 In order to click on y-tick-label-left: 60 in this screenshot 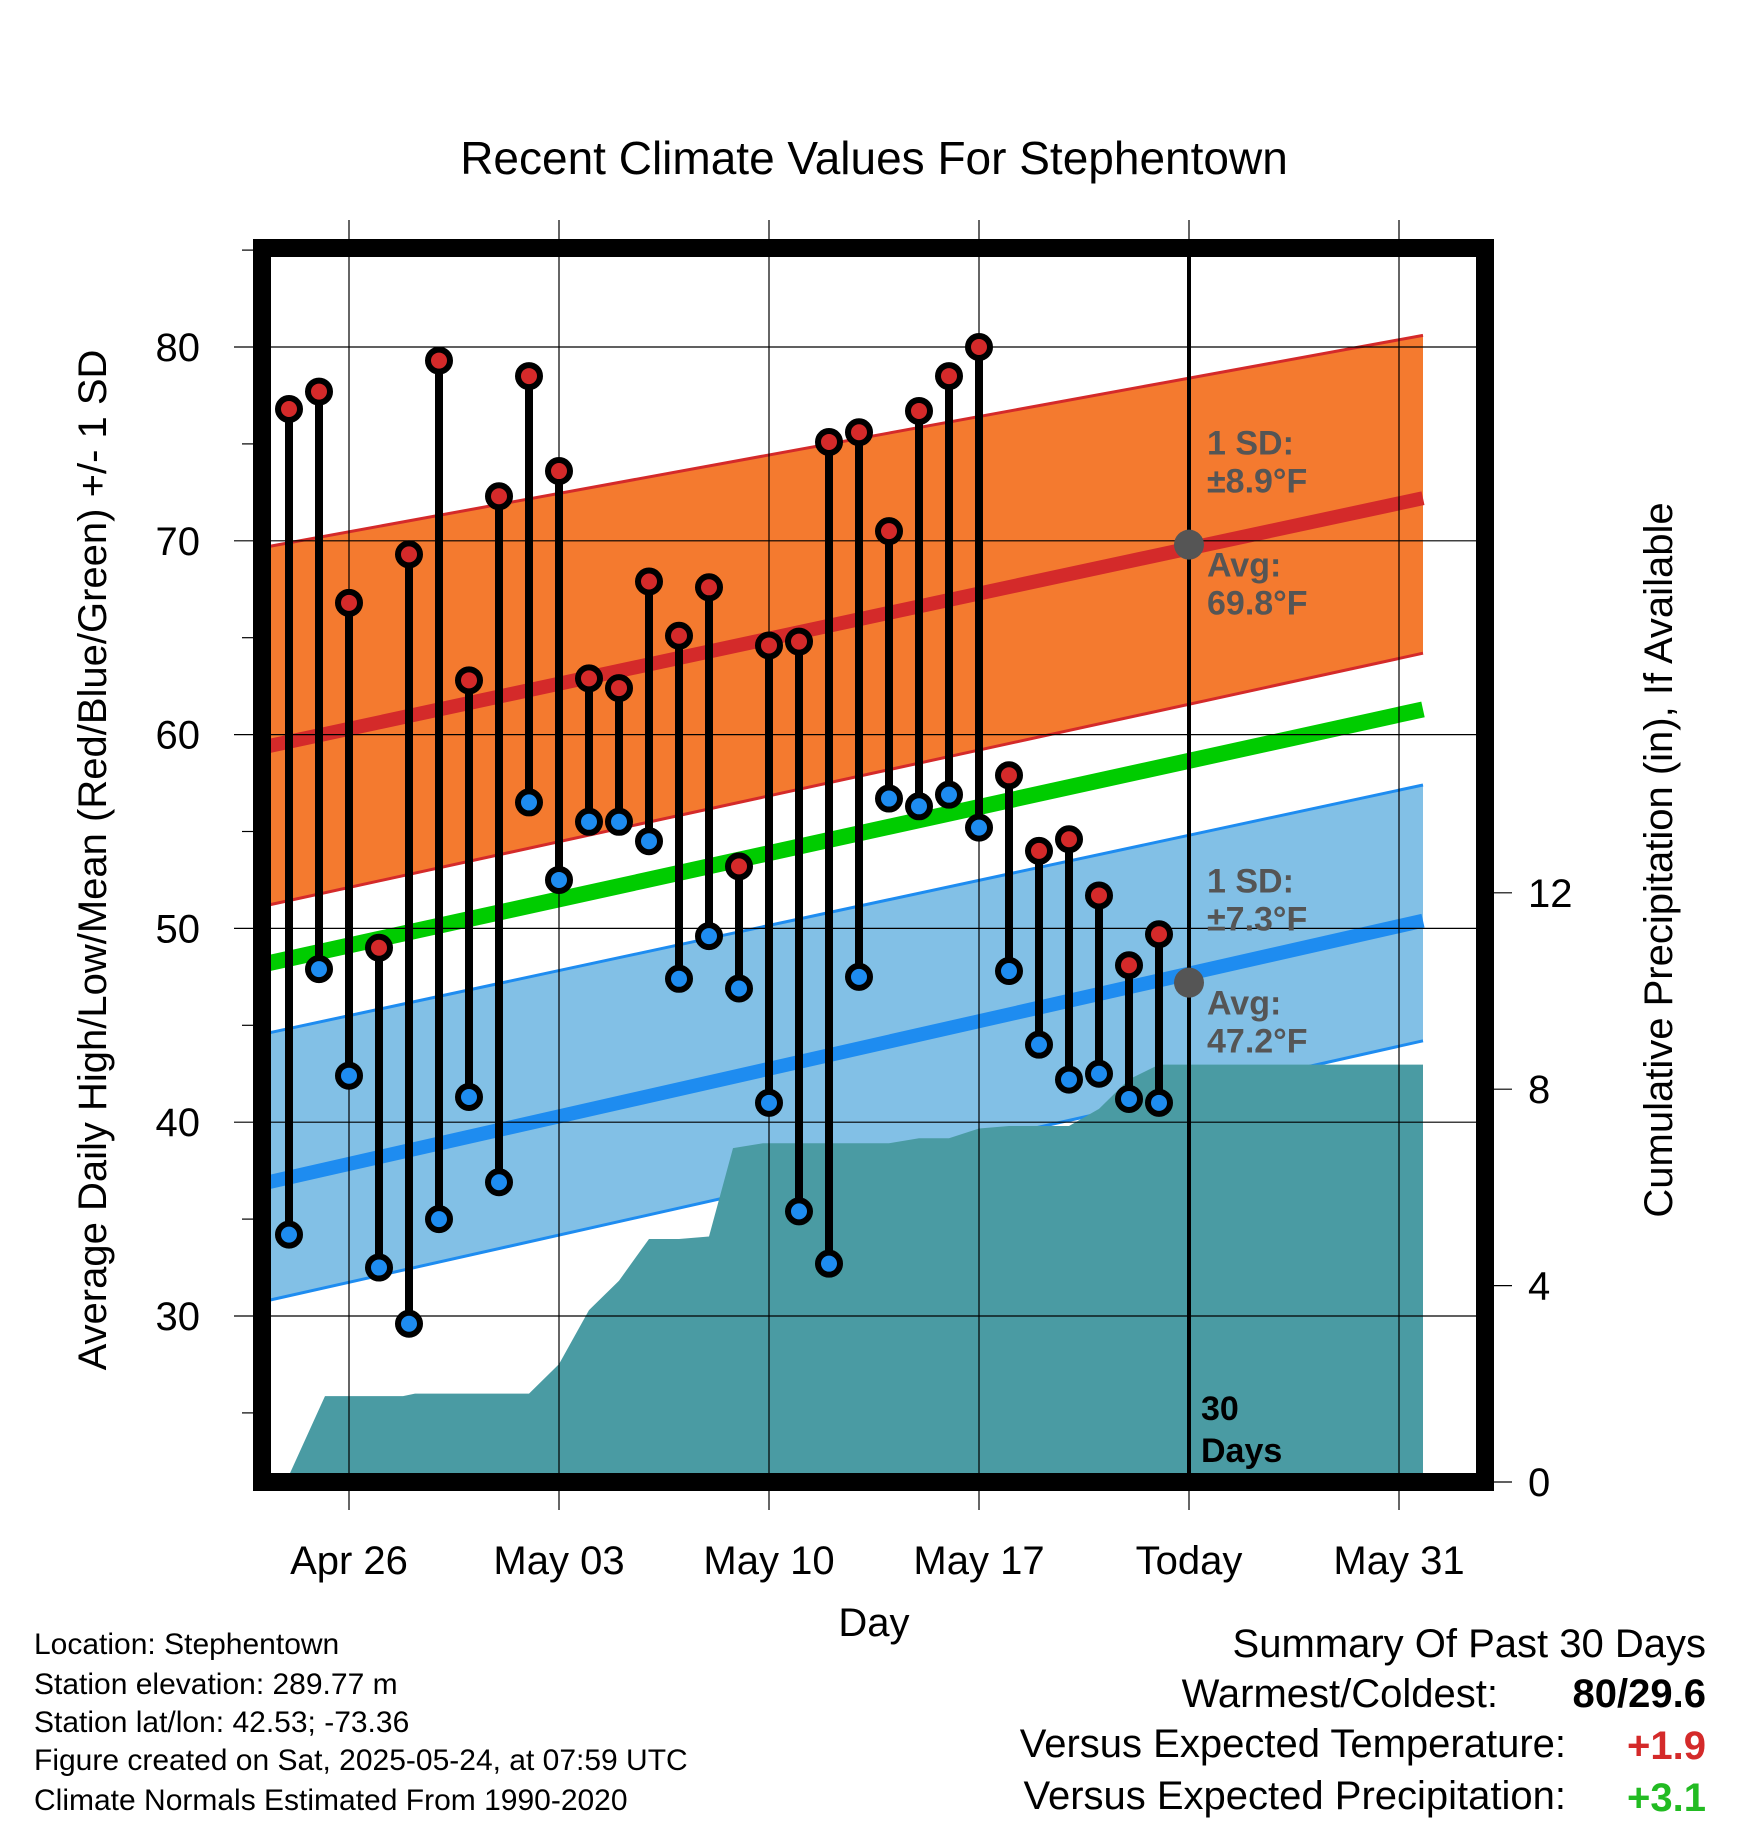, I will do `click(178, 736)`.